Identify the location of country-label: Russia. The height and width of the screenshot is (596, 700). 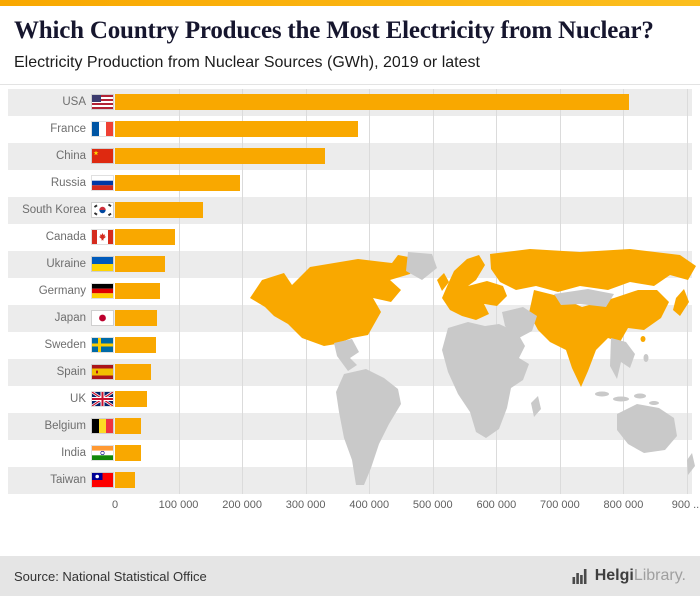
(68, 183).